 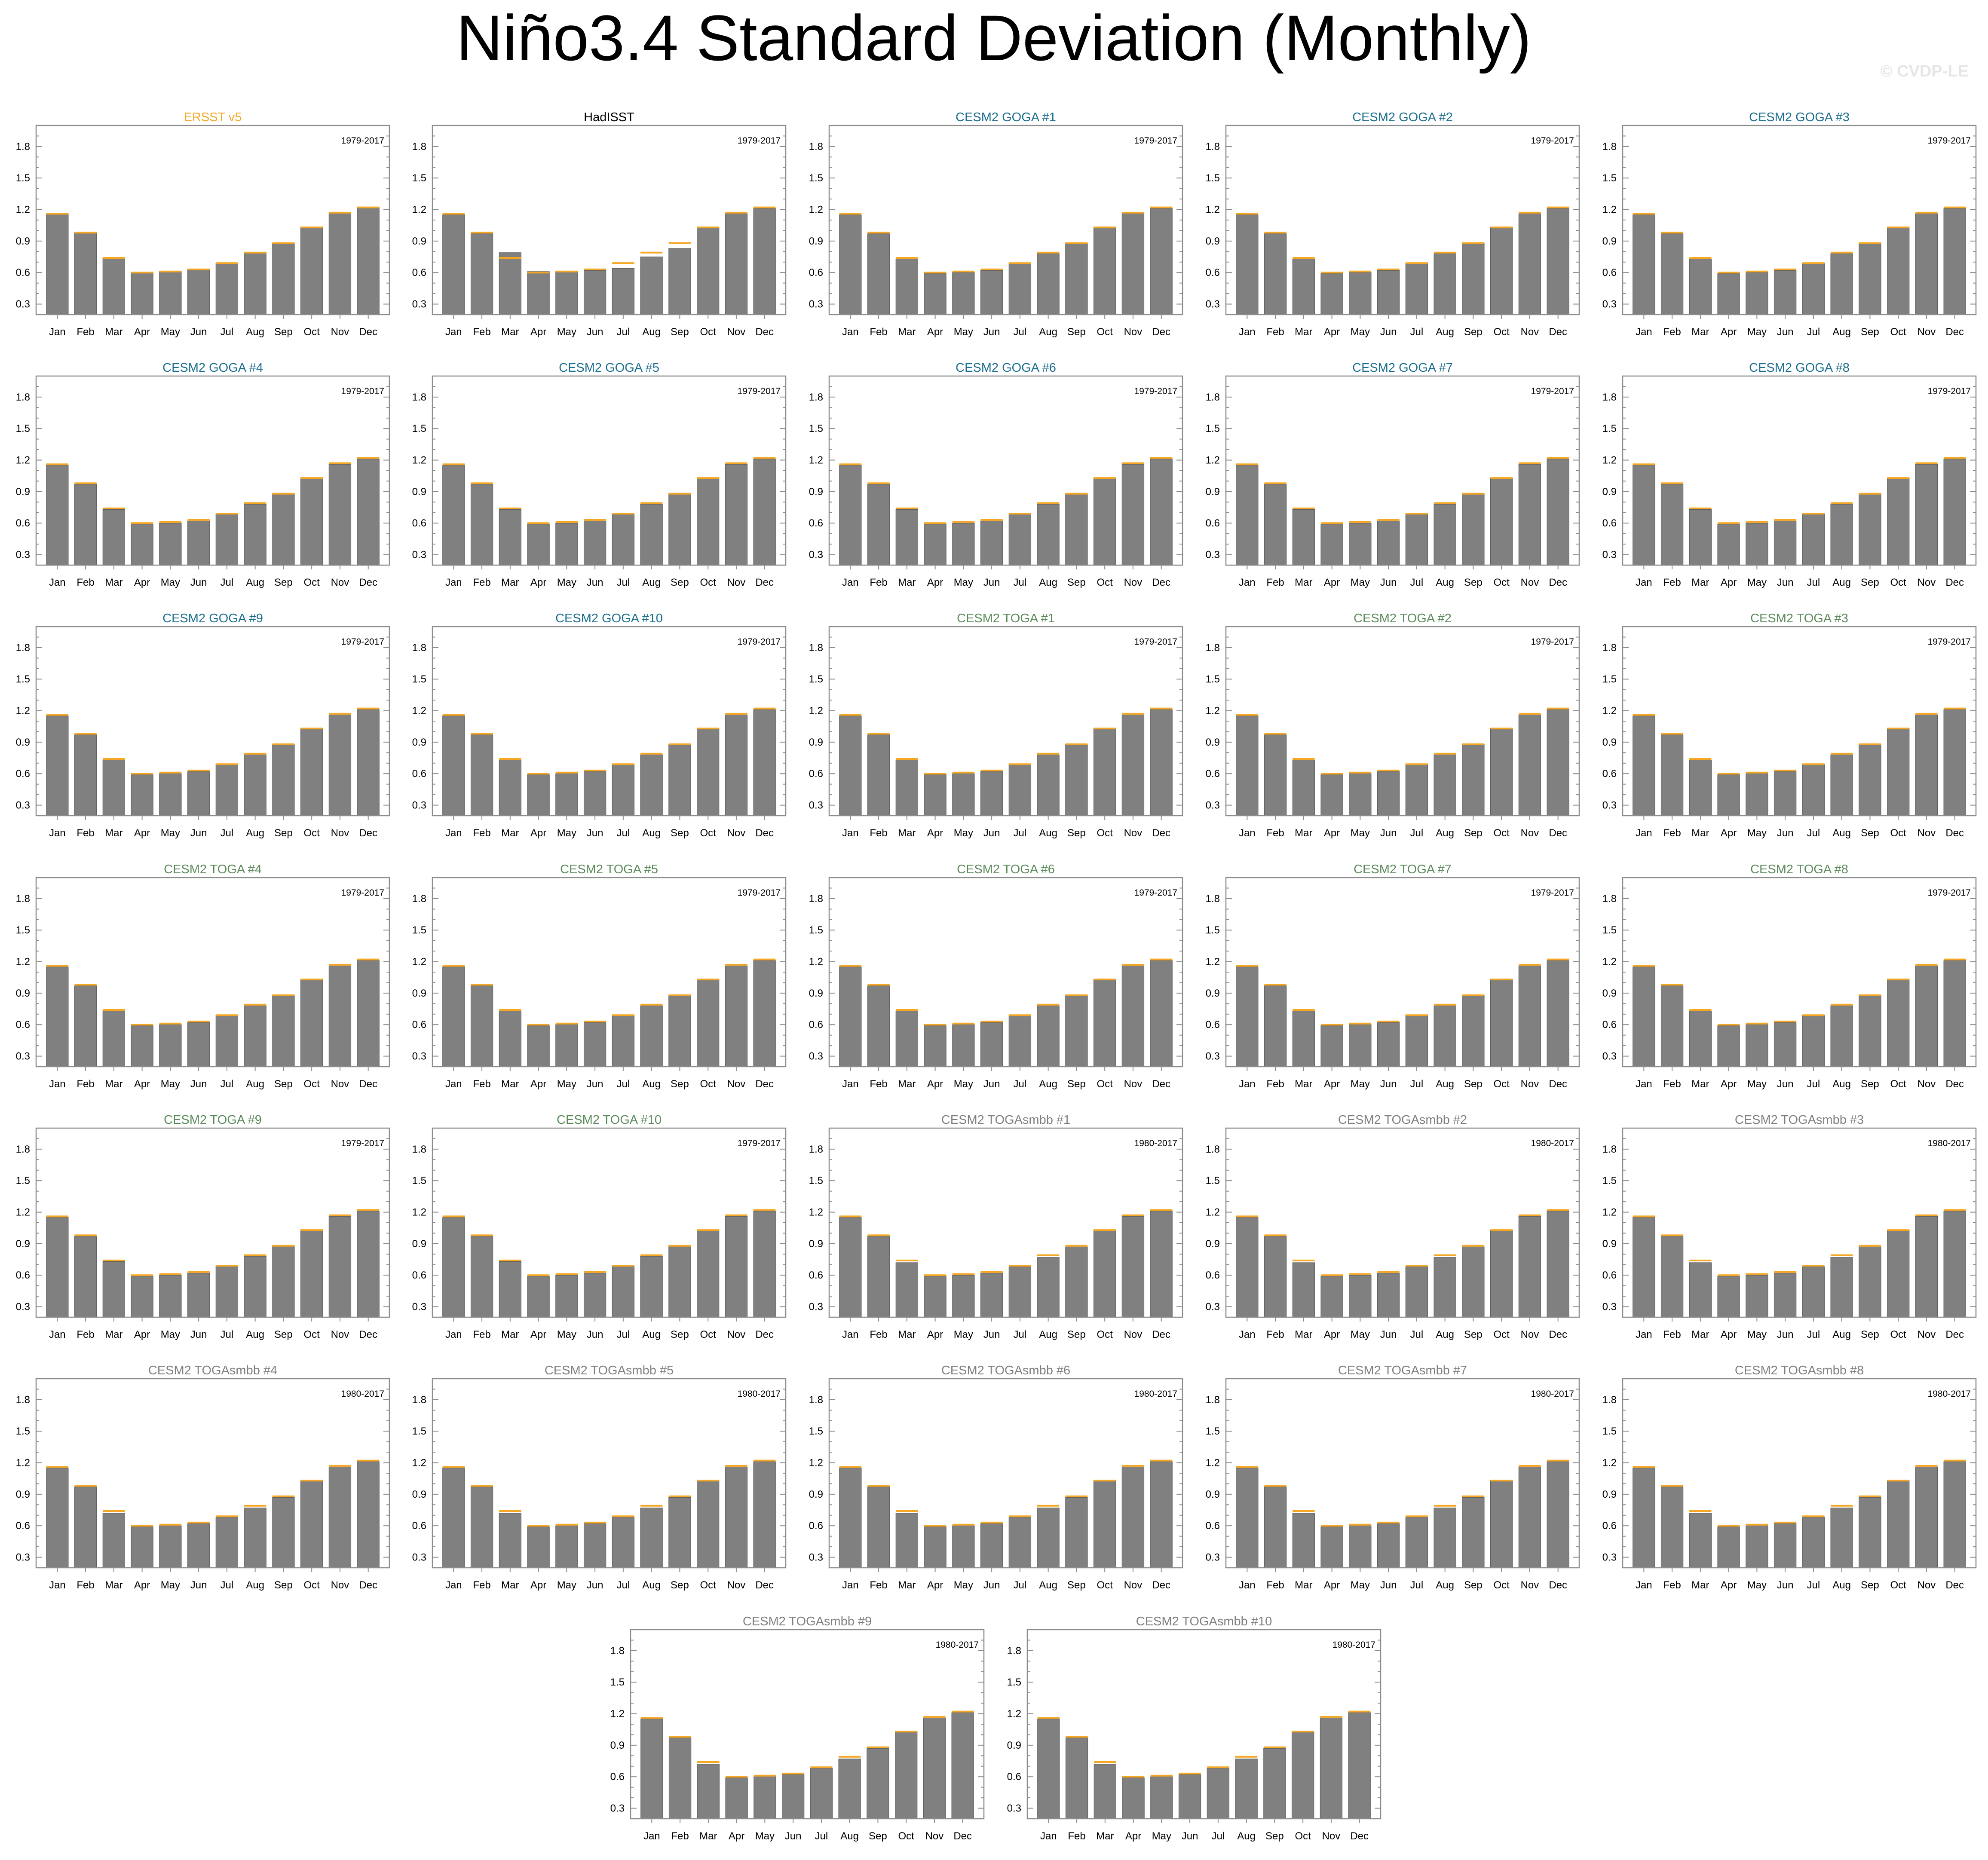 I want to click on x-tick-label: May, so click(x=1360, y=833).